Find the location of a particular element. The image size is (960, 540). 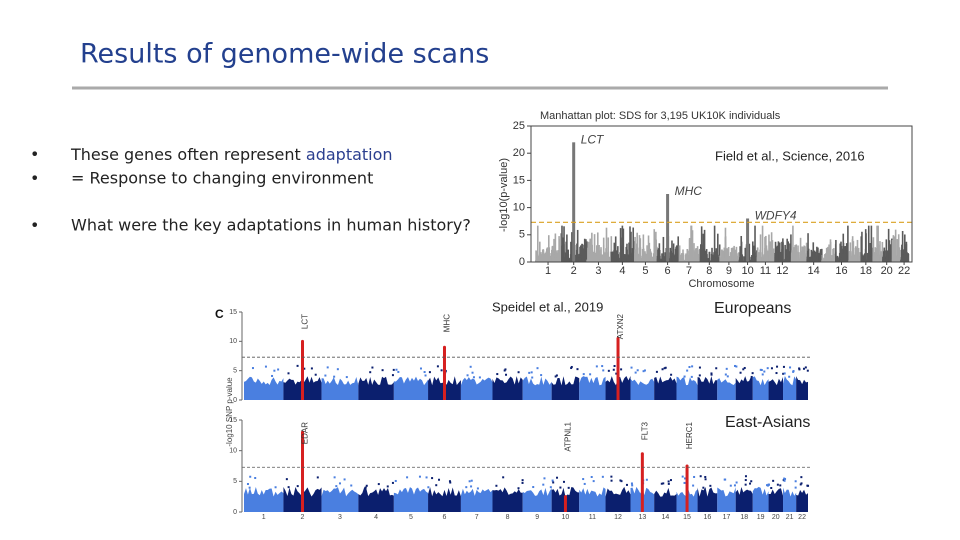

bullet-highlight: adaptation is located at coordinates (349, 154).